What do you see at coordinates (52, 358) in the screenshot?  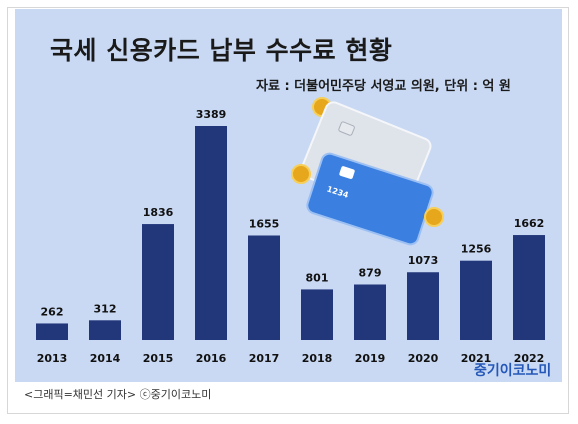 I see `x-tick-label-2013: 2013` at bounding box center [52, 358].